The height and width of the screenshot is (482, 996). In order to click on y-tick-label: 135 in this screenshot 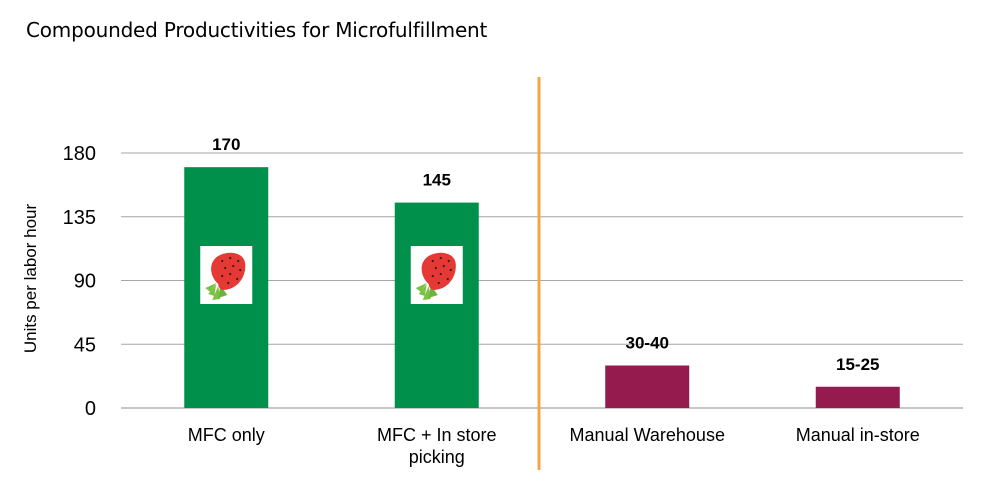, I will do `click(79, 218)`.